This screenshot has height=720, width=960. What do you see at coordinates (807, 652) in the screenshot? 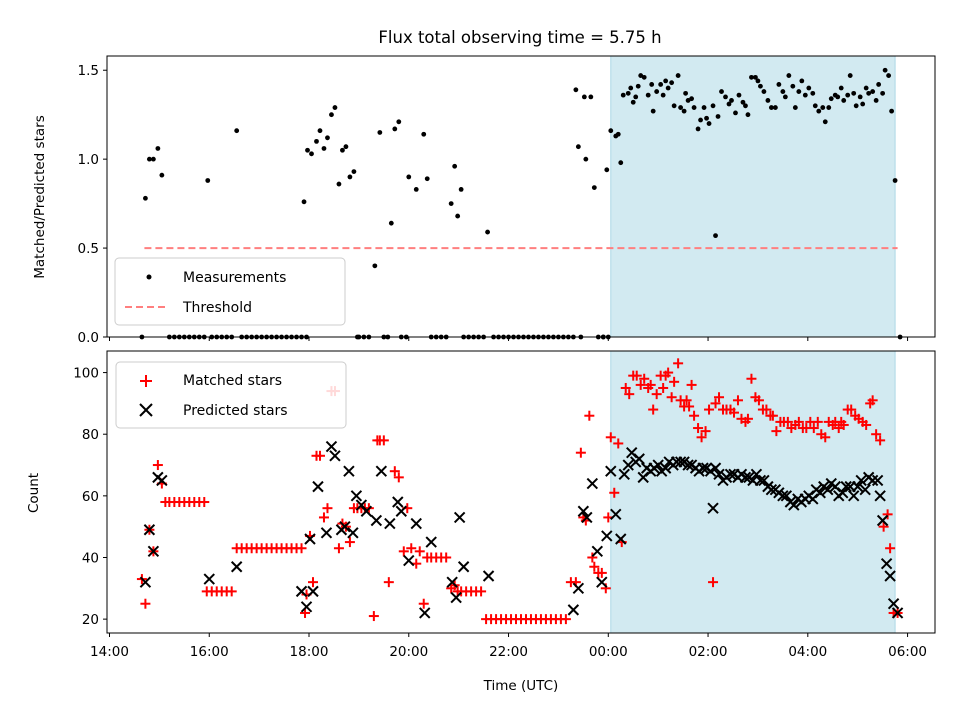
I see `x-tick-label: 04:00` at bounding box center [807, 652].